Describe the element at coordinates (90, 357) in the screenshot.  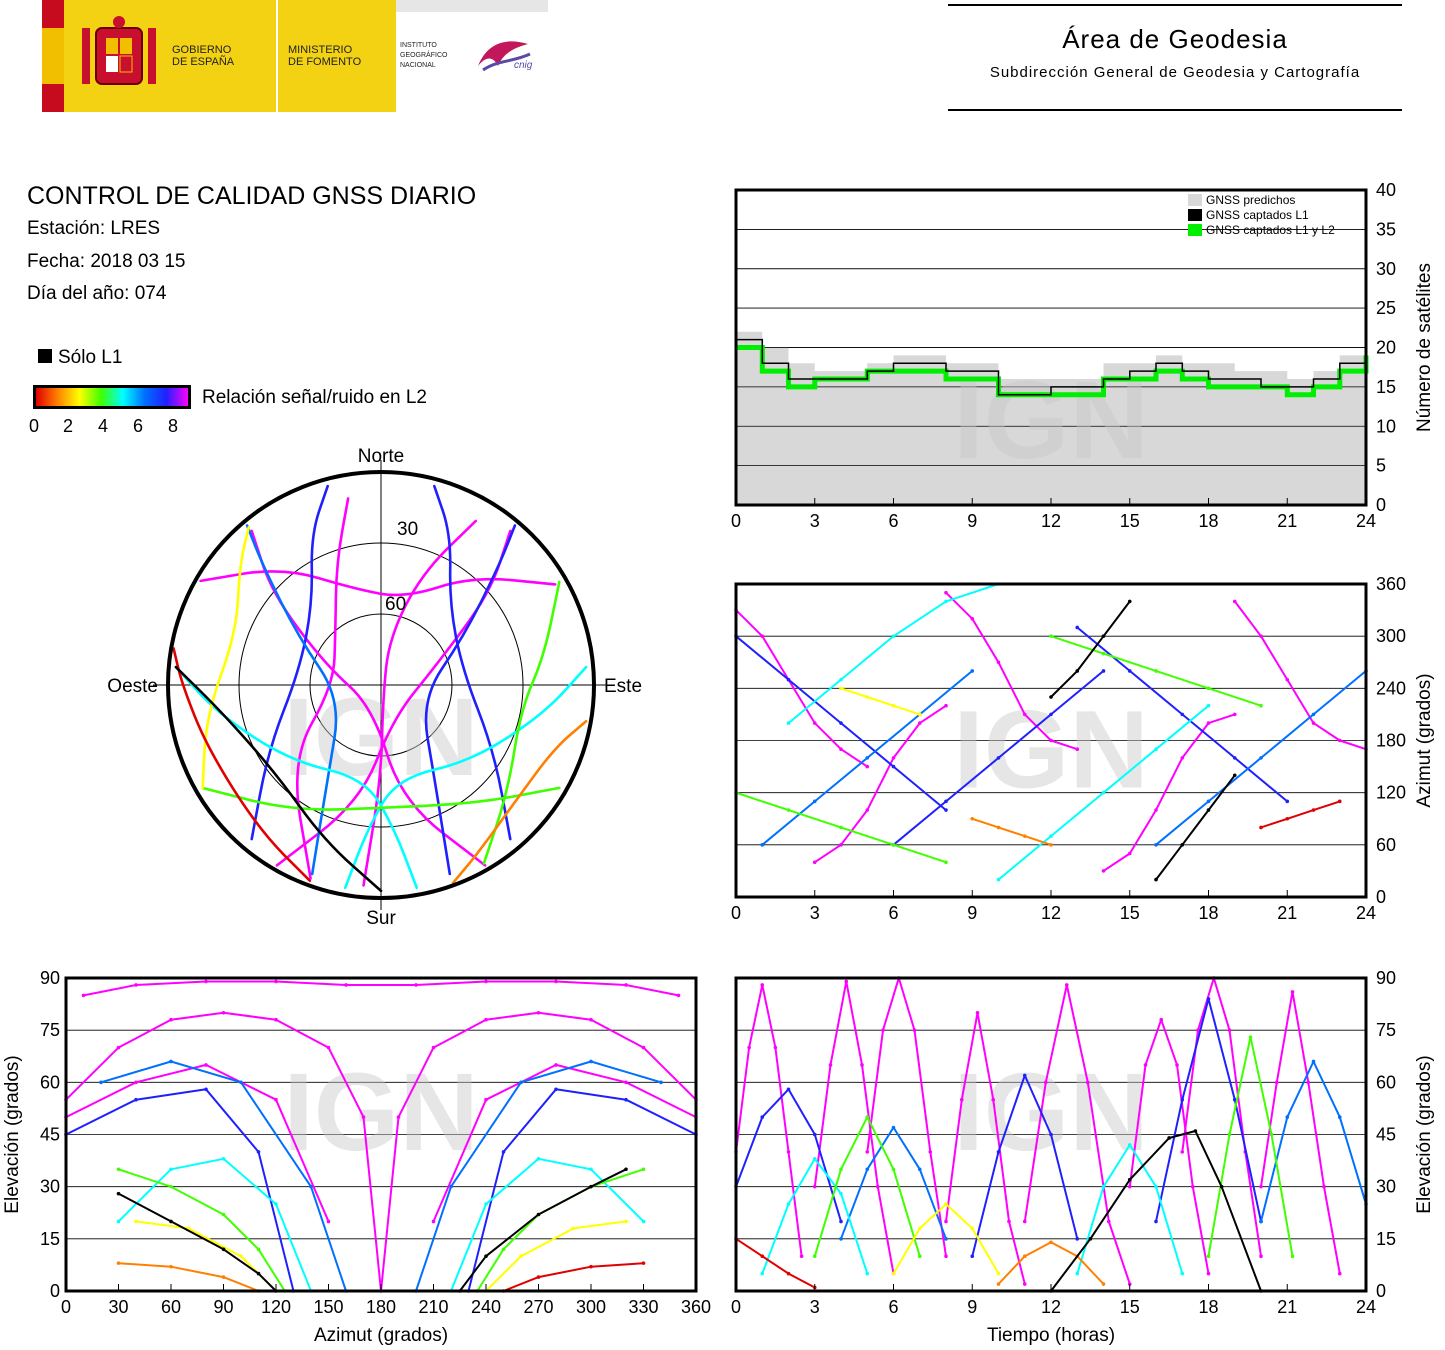
I see `l1-only-label: Sólo L1` at that location.